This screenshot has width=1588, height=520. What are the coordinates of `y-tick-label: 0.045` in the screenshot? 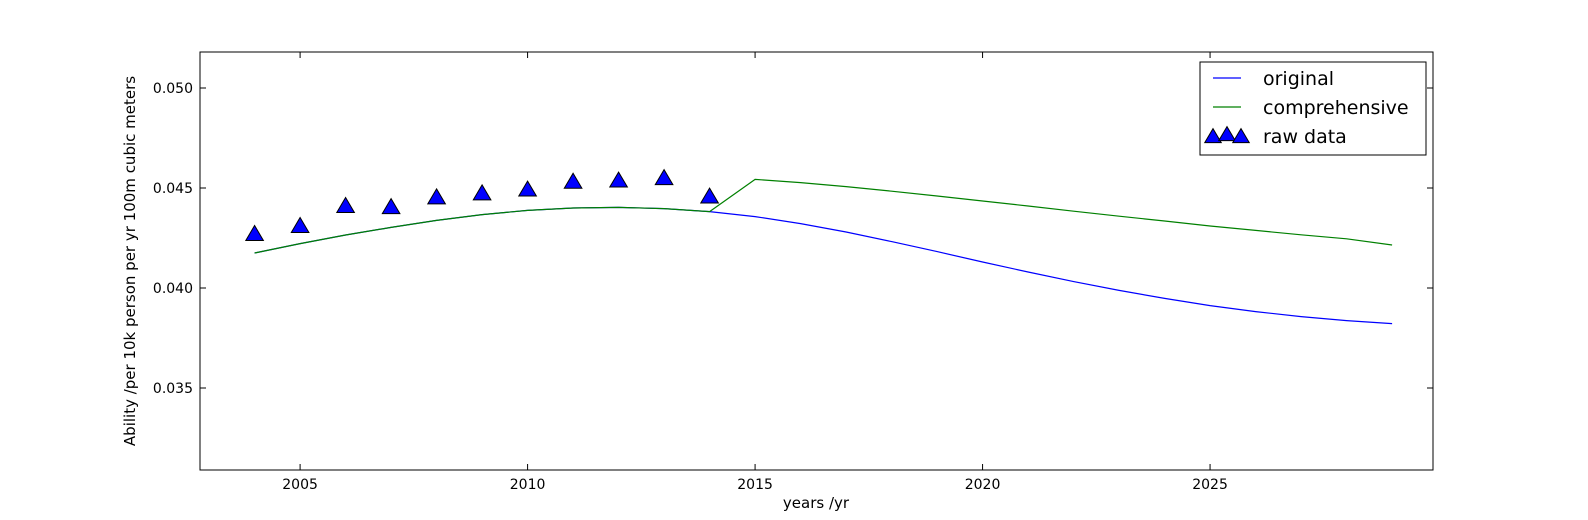 It's located at (173, 189).